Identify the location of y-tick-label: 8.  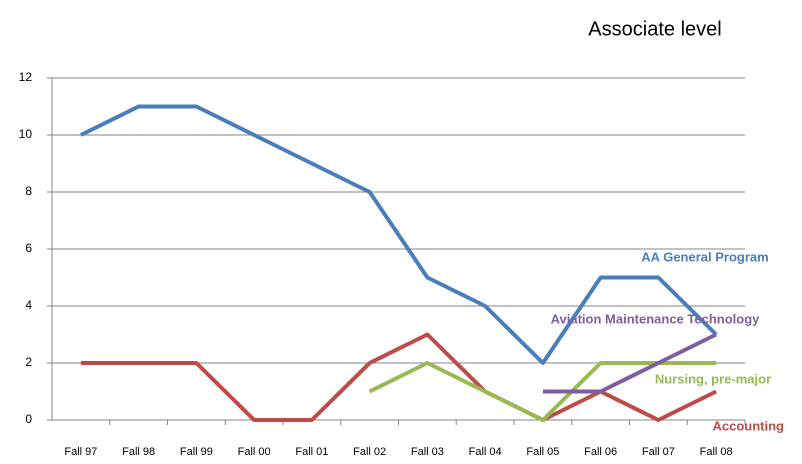
(28, 191).